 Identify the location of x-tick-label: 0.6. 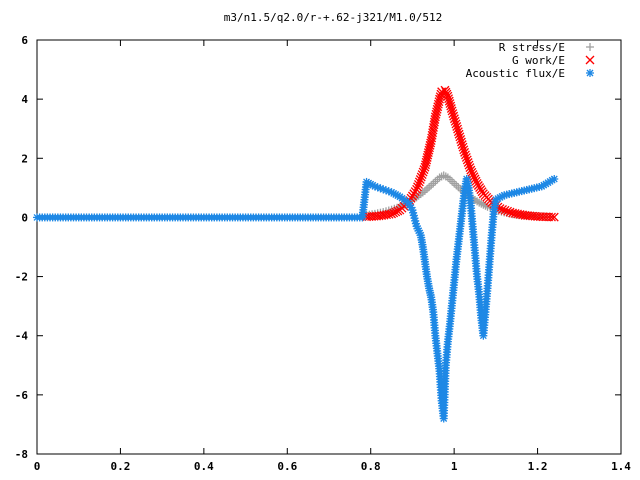
(287, 466).